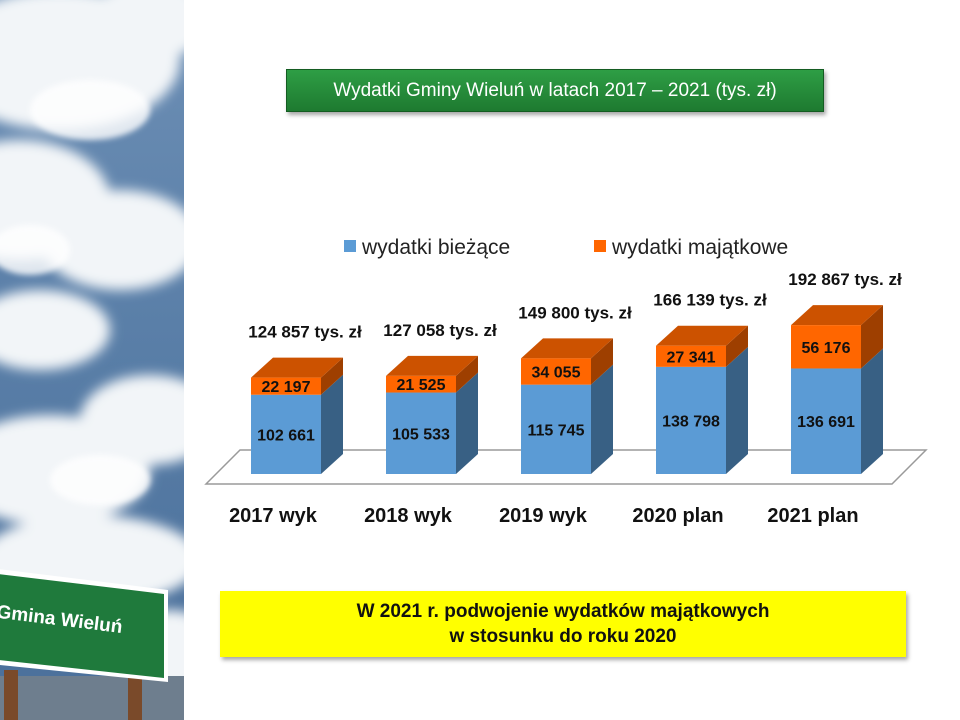 This screenshot has width=960, height=720. I want to click on data-label-majatkowe-2: 21 525, so click(421, 385).